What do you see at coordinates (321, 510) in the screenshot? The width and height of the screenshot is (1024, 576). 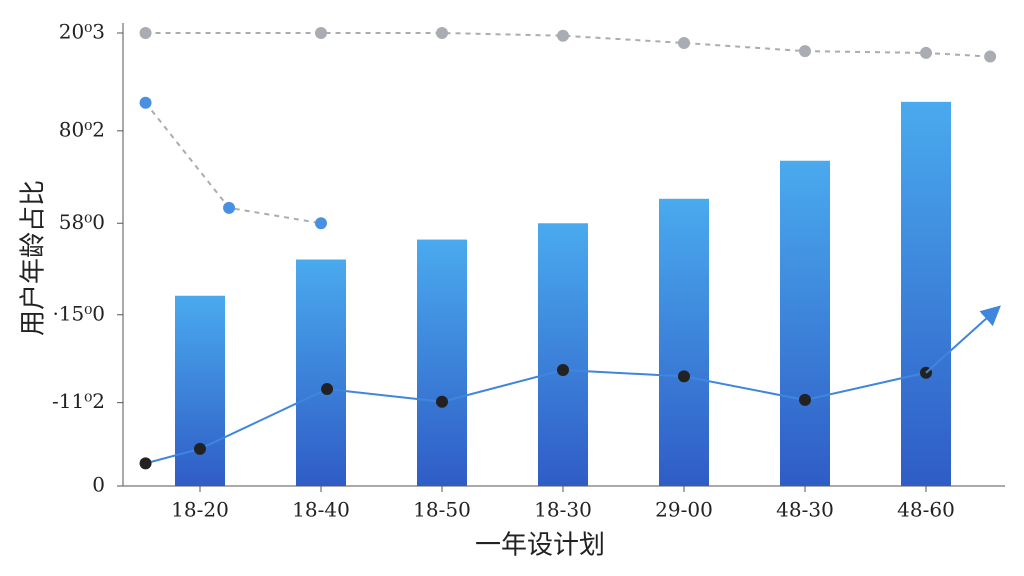 I see `x-tick-label: 18-40` at bounding box center [321, 510].